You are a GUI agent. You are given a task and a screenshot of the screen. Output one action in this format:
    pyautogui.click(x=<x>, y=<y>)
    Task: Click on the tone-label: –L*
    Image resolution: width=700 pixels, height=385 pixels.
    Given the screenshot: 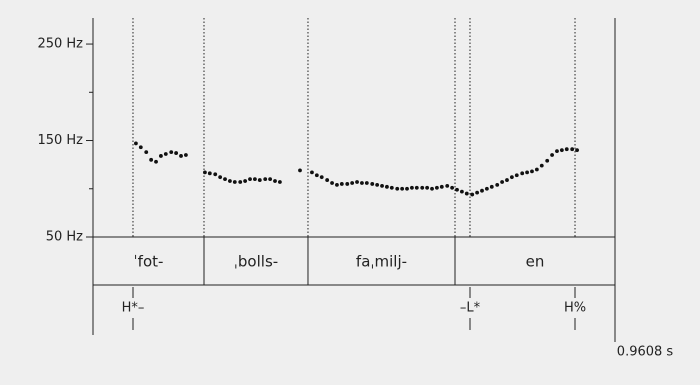 What is the action you would take?
    pyautogui.click(x=470, y=308)
    